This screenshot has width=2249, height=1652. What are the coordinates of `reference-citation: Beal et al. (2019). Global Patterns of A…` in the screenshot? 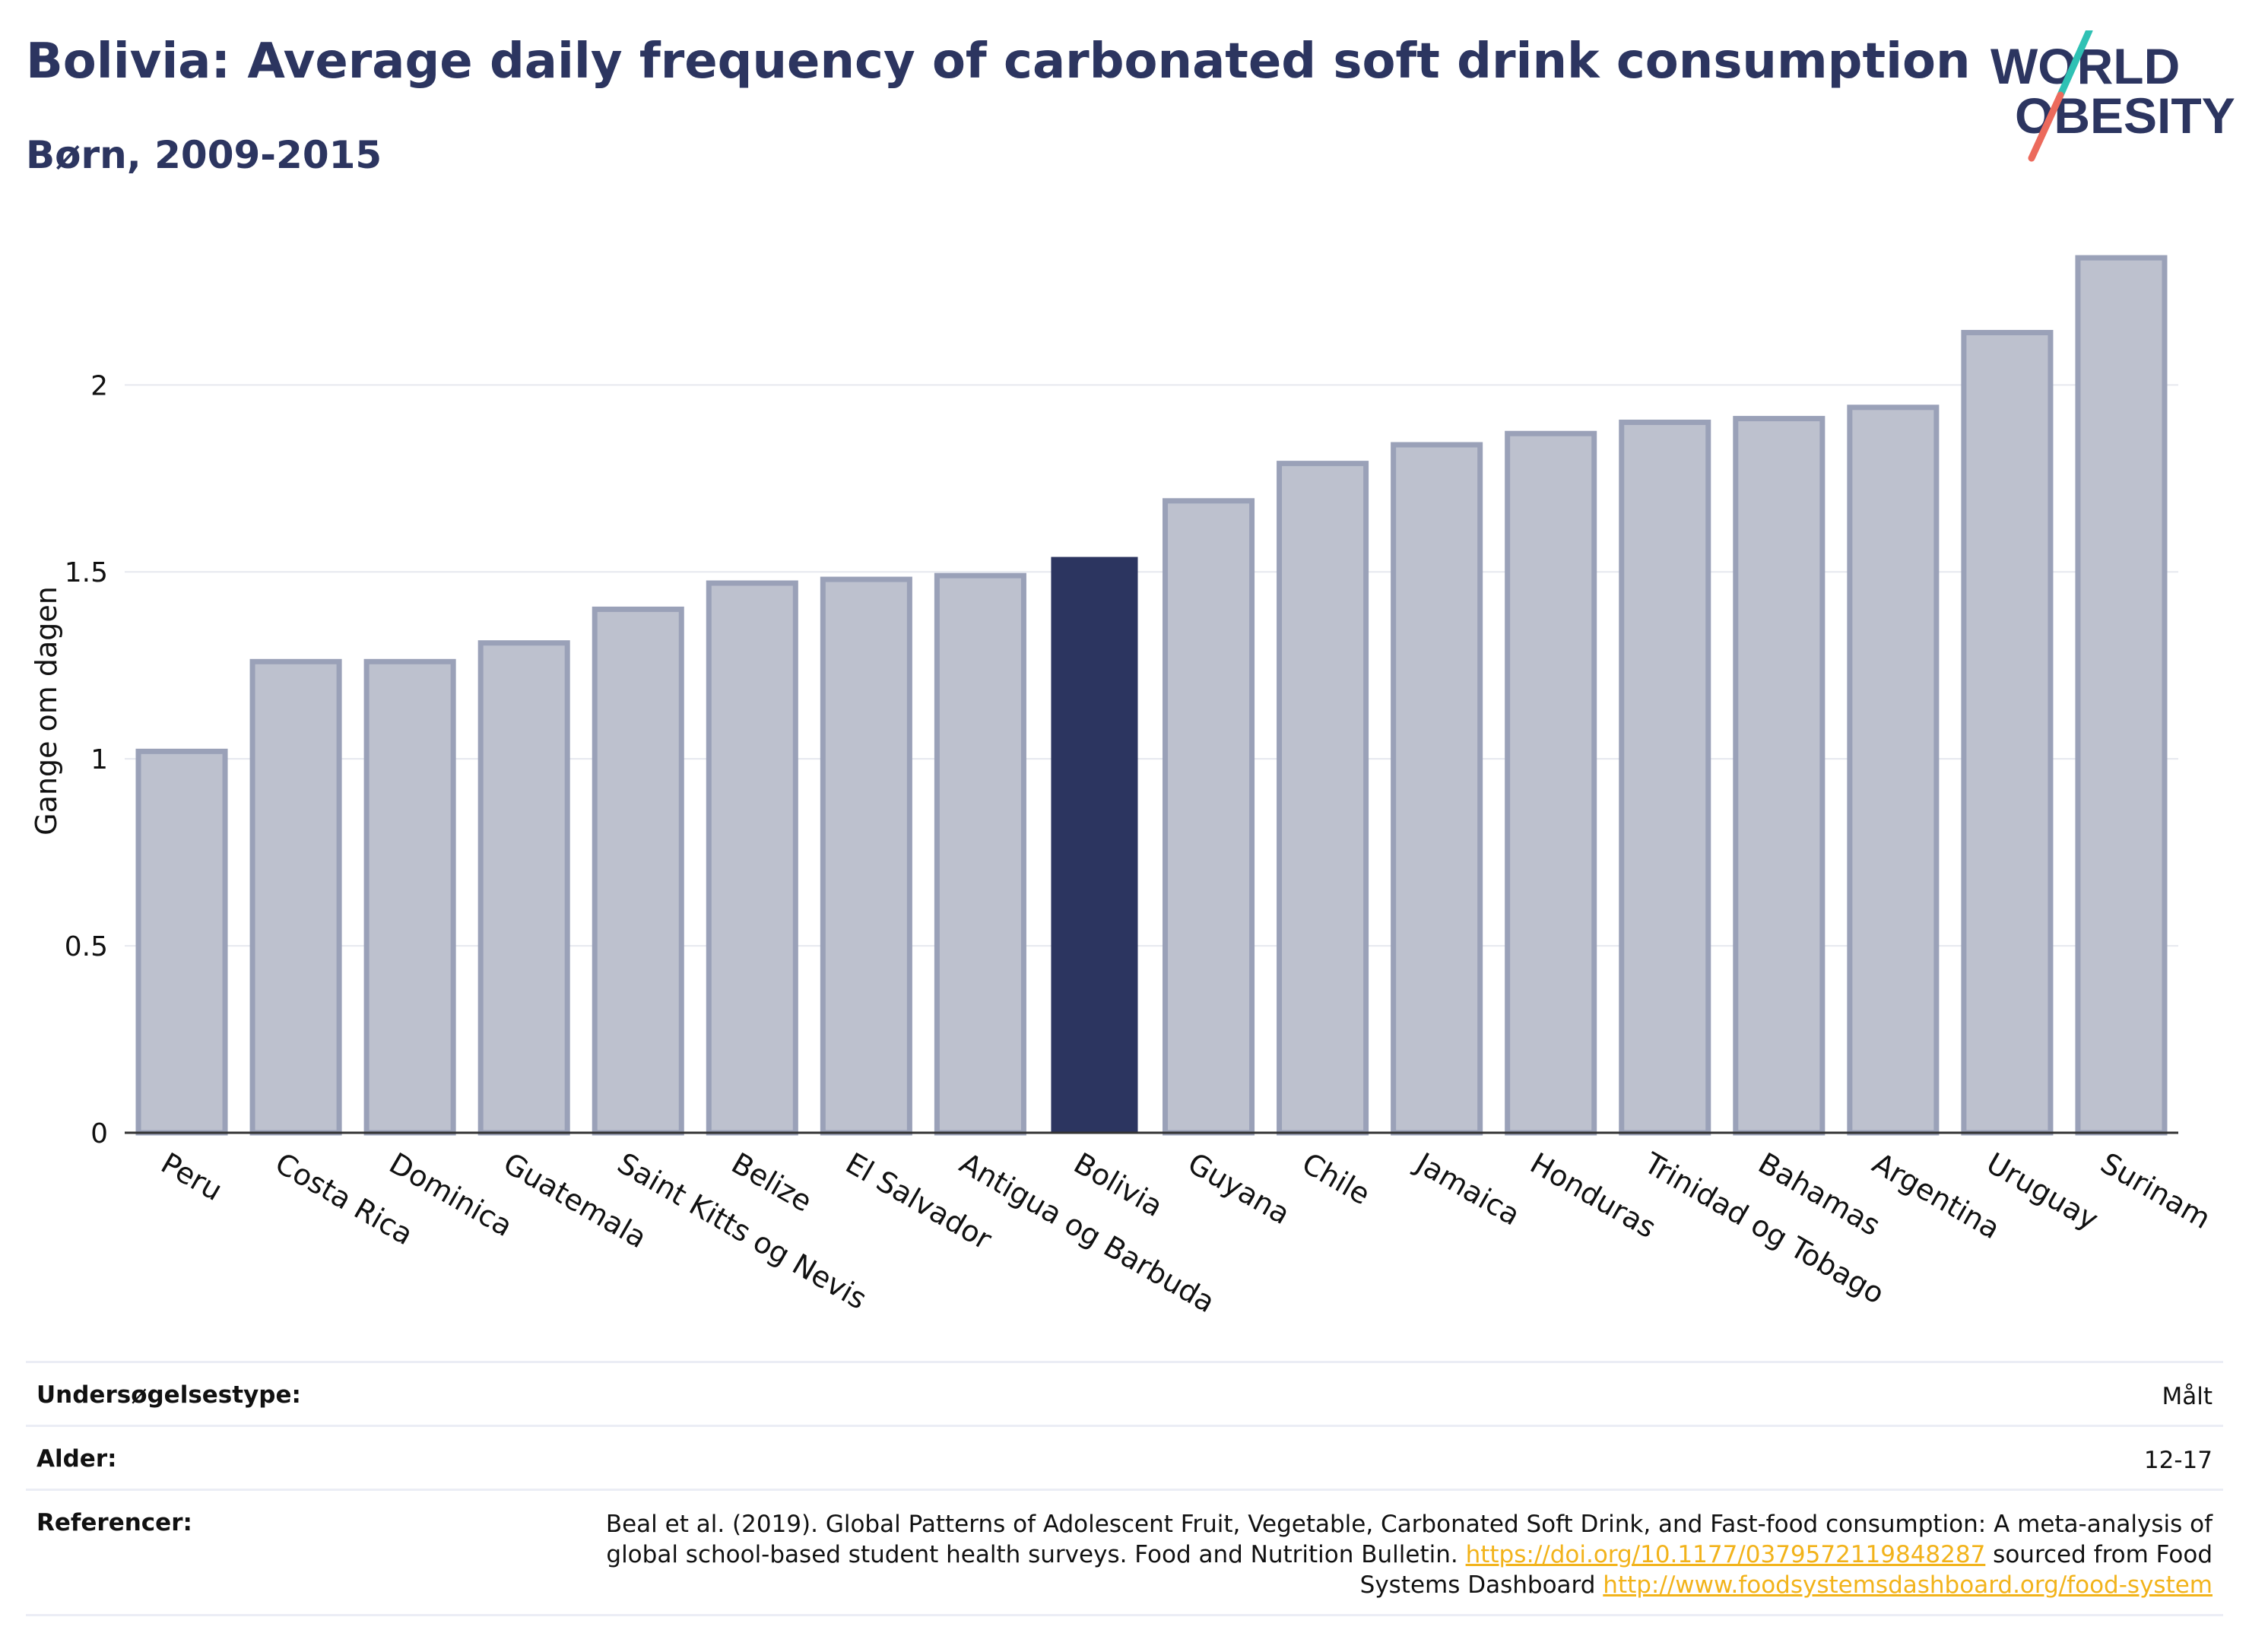 It's located at (1409, 1539).